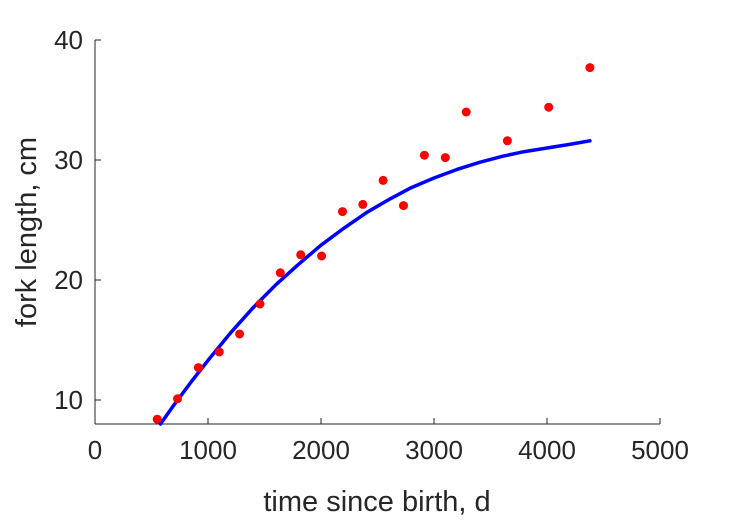  I want to click on x-tick-label: 1000, so click(208, 450).